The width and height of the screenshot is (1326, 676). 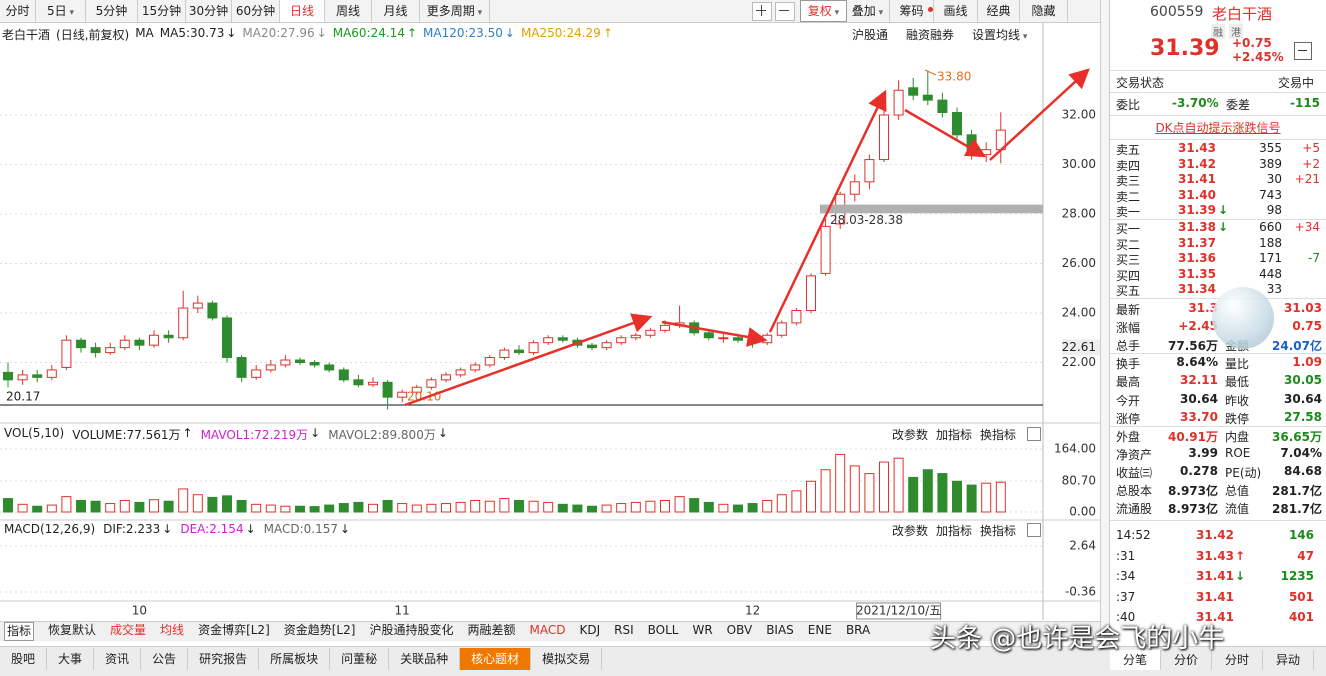 What do you see at coordinates (192, 33) in the screenshot?
I see `ma-item: MA5:30.73` at bounding box center [192, 33].